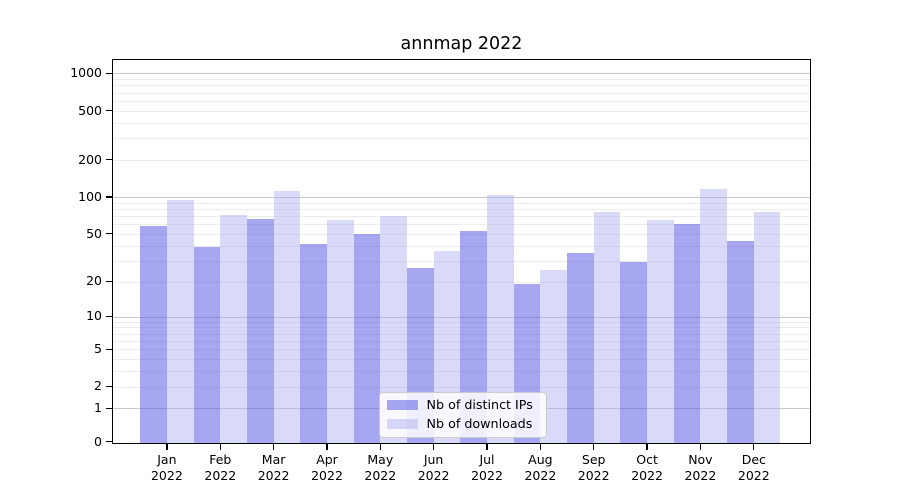 The width and height of the screenshot is (900, 500). I want to click on chart-title: annmap 2022, so click(461, 44).